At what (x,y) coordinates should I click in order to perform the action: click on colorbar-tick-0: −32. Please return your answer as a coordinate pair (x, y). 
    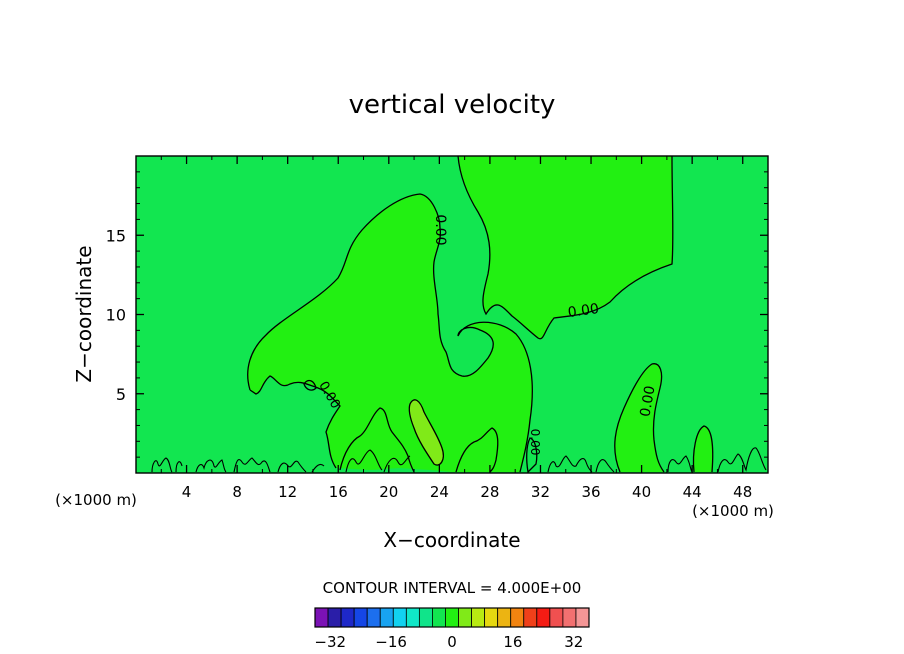
    Looking at the image, I should click on (330, 642).